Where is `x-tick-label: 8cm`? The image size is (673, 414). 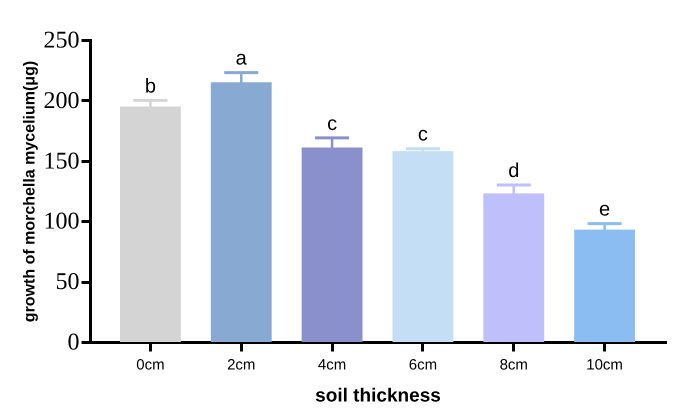
x-tick-label: 8cm is located at coordinates (514, 365).